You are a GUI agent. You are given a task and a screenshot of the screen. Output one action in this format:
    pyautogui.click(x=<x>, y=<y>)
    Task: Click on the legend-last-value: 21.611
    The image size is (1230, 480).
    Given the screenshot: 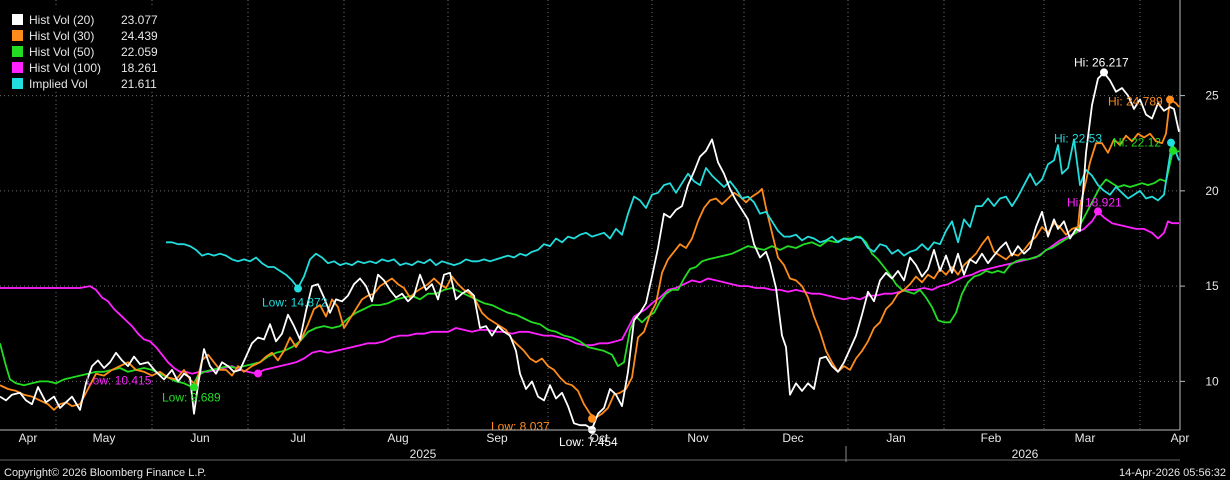 What is the action you would take?
    pyautogui.click(x=139, y=84)
    